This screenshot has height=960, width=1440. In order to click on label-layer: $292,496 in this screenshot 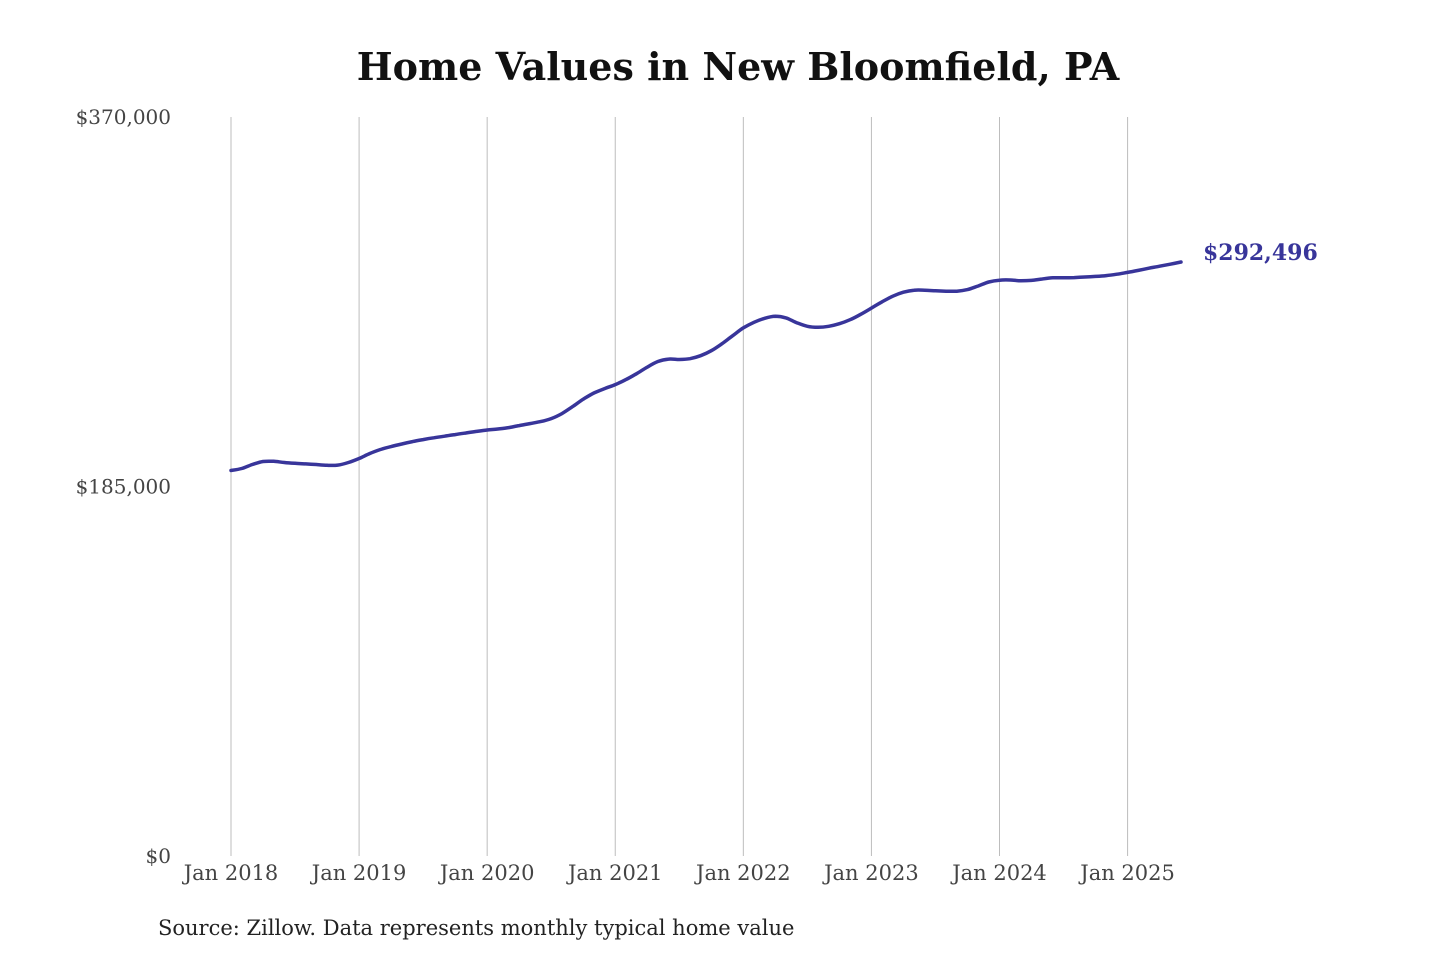, I will do `click(1260, 253)`.